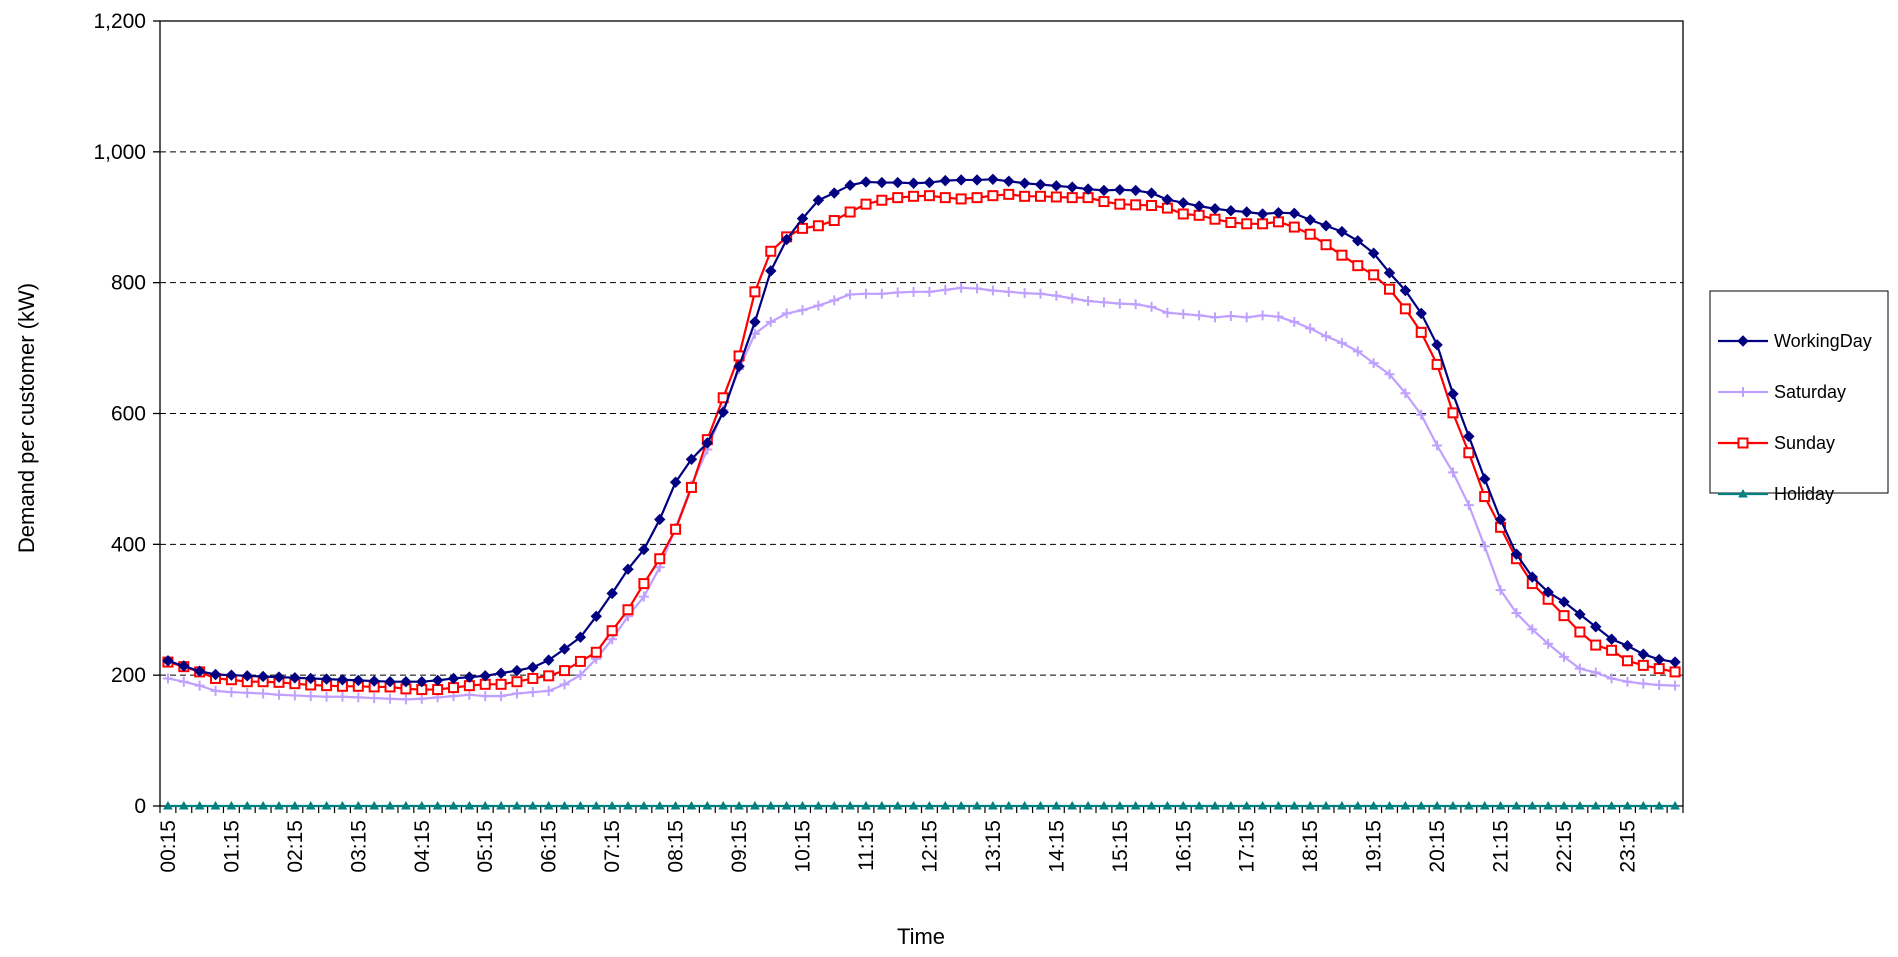  Describe the element at coordinates (921, 805) in the screenshot. I see `series-holiday` at that location.